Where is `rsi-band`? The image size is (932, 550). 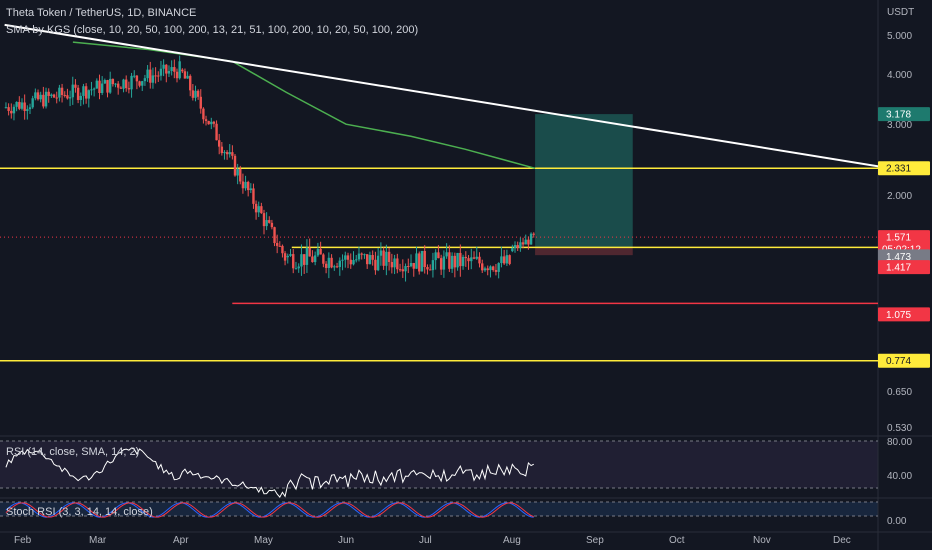 rsi-band is located at coordinates (439, 464).